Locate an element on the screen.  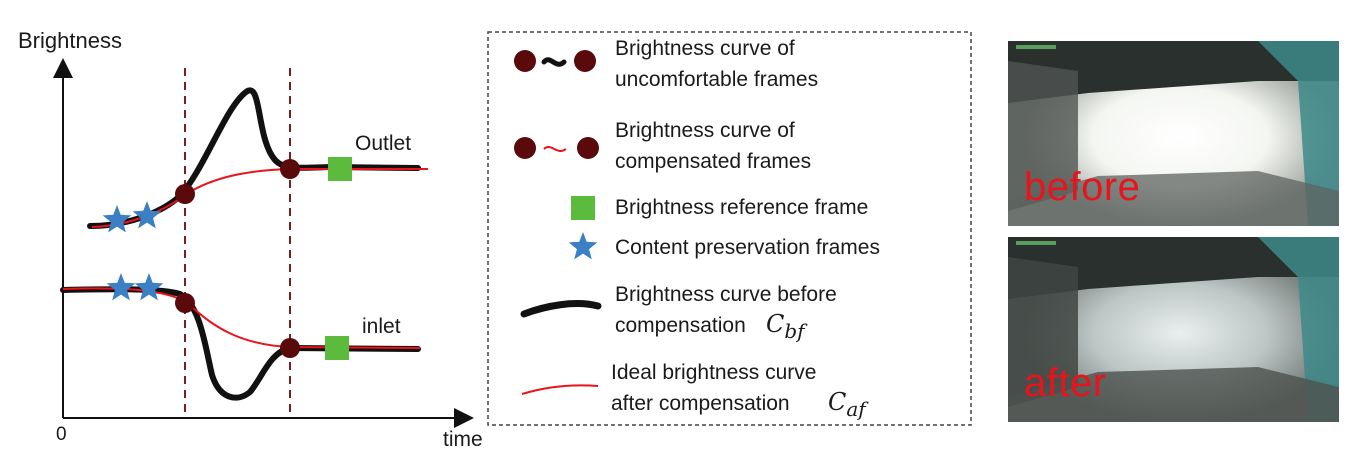
legend-uncomfortable-line1: Brightness curve of is located at coordinates (705, 48).